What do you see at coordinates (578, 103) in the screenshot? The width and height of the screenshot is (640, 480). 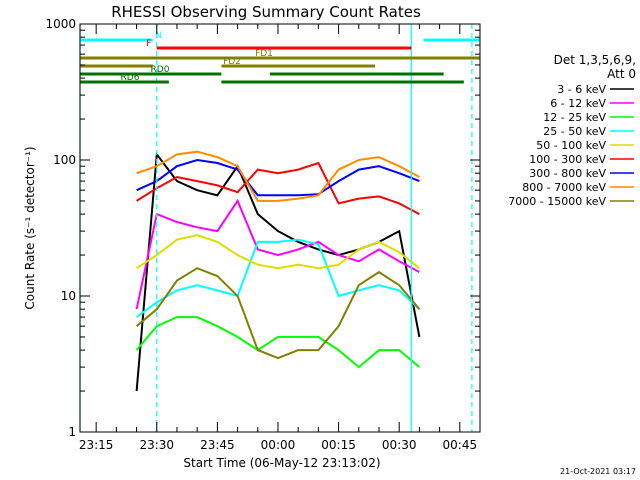 I see `legend-label-1: 6 - 12 keV` at bounding box center [578, 103].